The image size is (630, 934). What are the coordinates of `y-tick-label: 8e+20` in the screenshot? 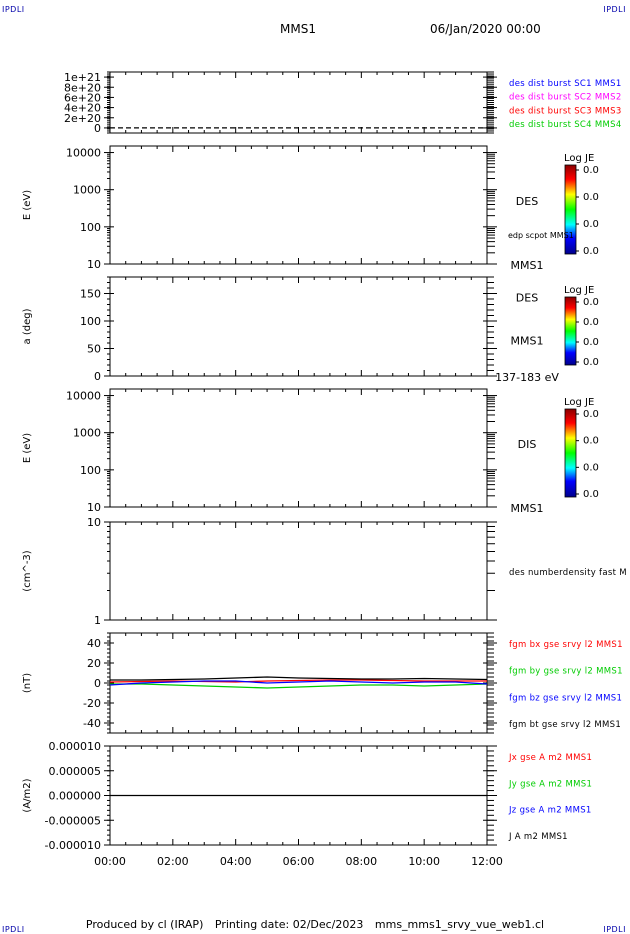 It's located at (82, 87).